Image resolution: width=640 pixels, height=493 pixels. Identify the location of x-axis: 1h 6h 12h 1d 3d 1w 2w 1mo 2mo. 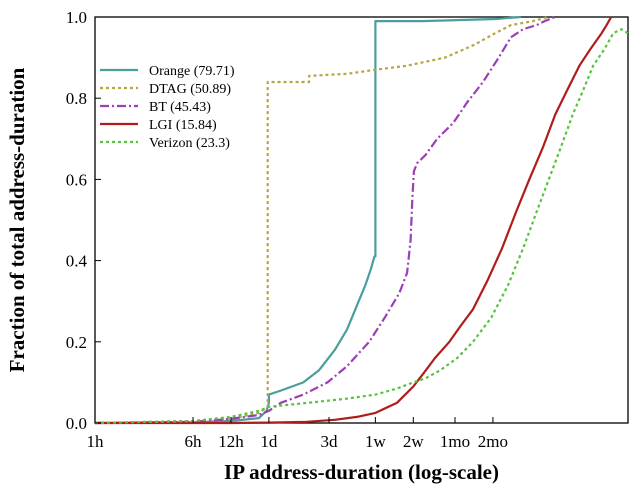
(297, 434).